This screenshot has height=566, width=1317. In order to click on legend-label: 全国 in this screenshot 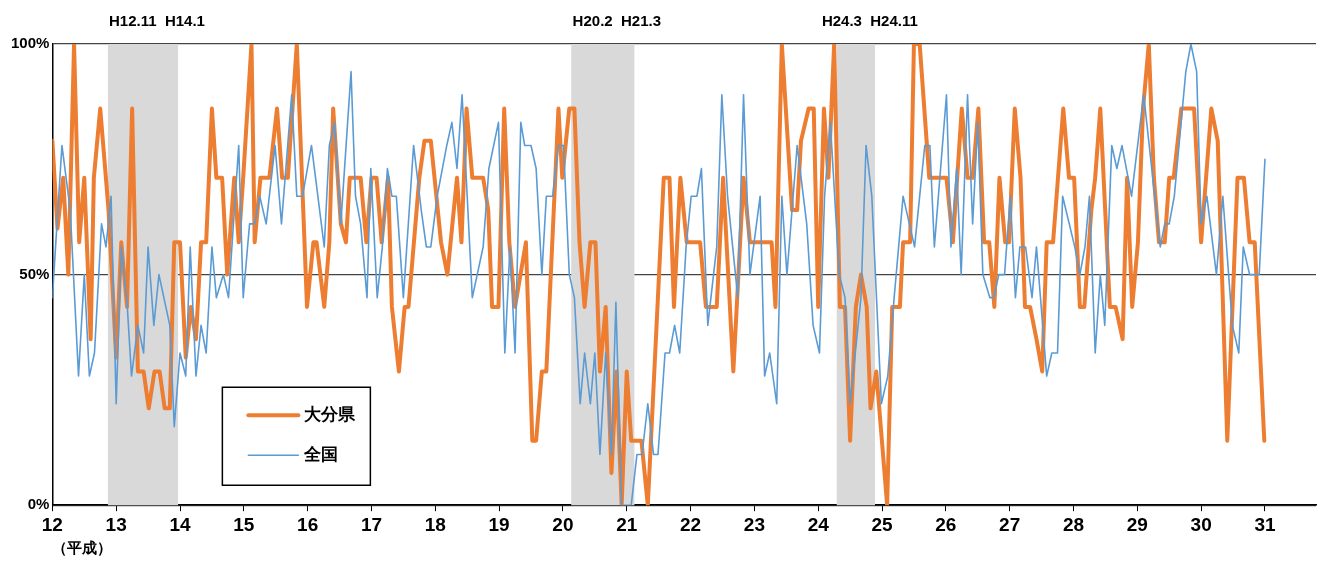, I will do `click(321, 454)`.